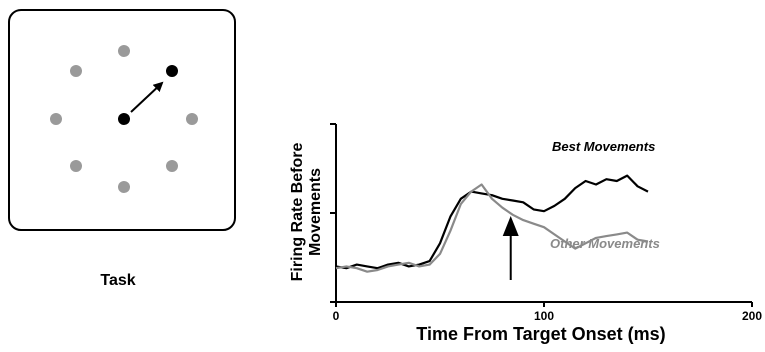 This screenshot has height=352, width=765. What do you see at coordinates (124, 187) in the screenshot?
I see `target-bottom` at bounding box center [124, 187].